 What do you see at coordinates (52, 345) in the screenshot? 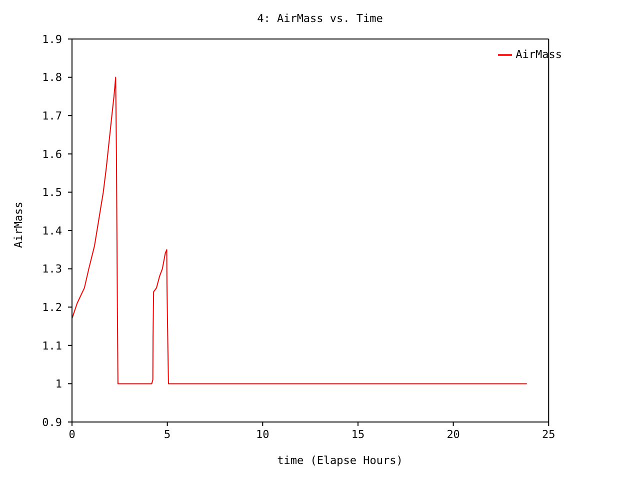
I see `y-tick-label: 1.1` at bounding box center [52, 345].